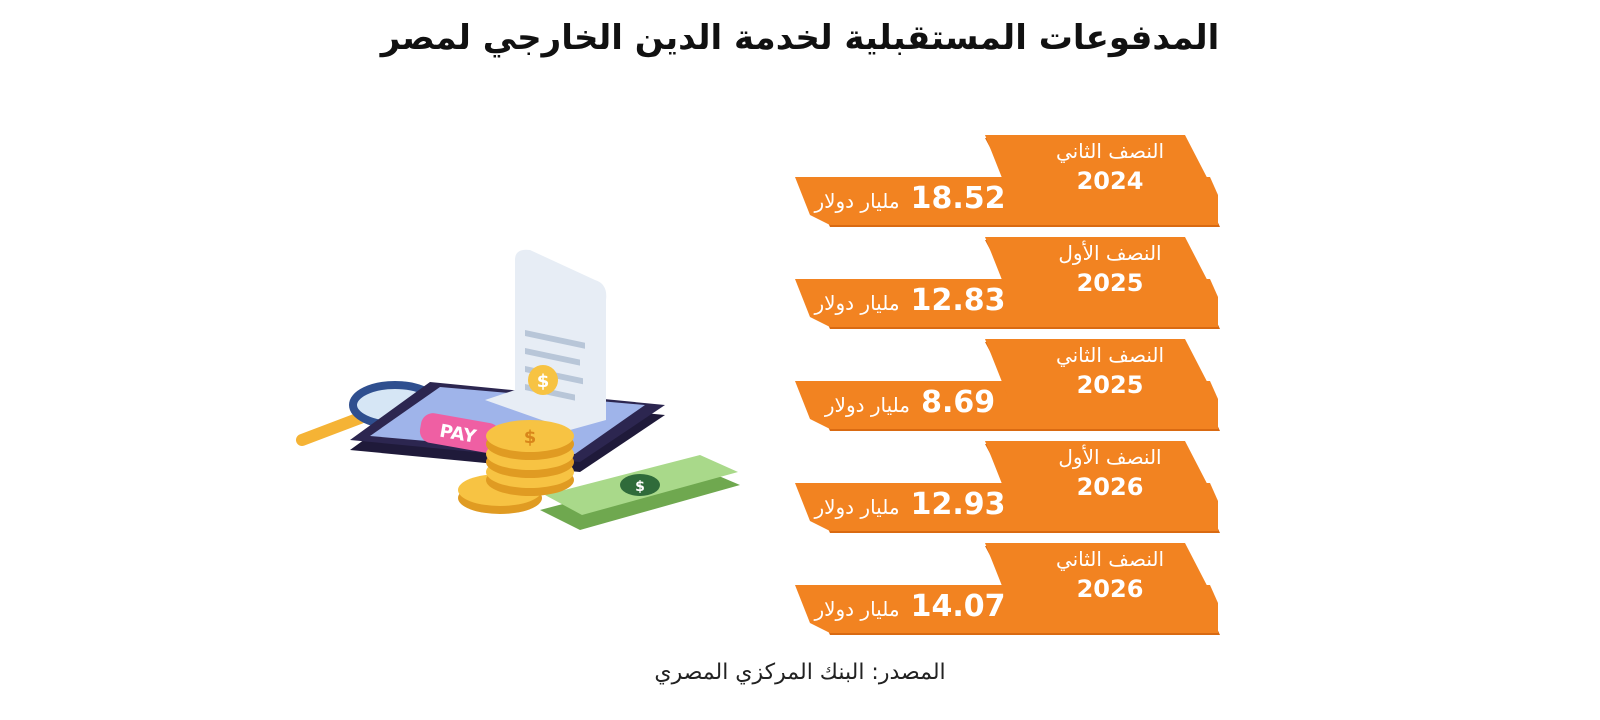 The image size is (1600, 720). I want to click on ribbon-row: النصف الثاني 2024 18.52 مليار دولار, so click(1010, 185).